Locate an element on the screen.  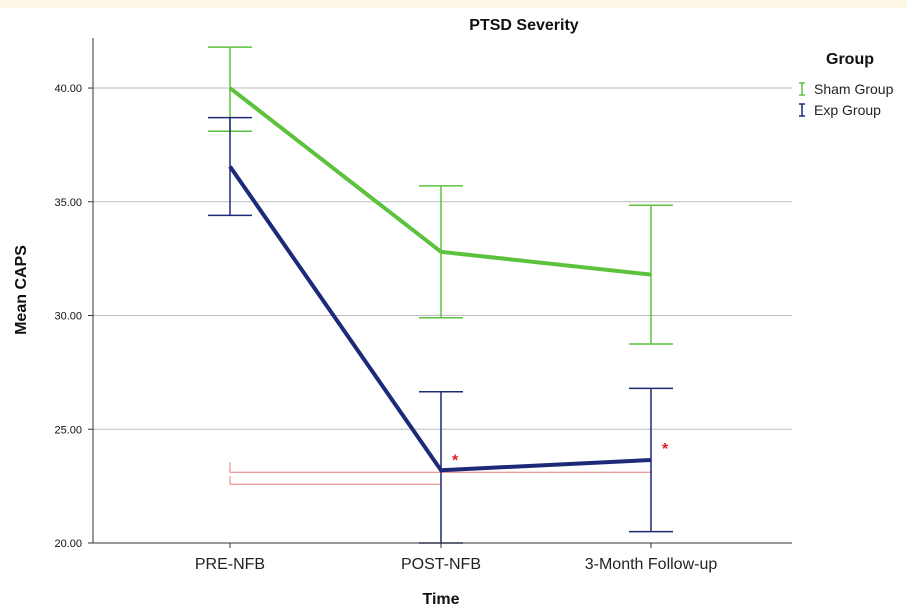
significance-marker-1: * is located at coordinates (665, 449).